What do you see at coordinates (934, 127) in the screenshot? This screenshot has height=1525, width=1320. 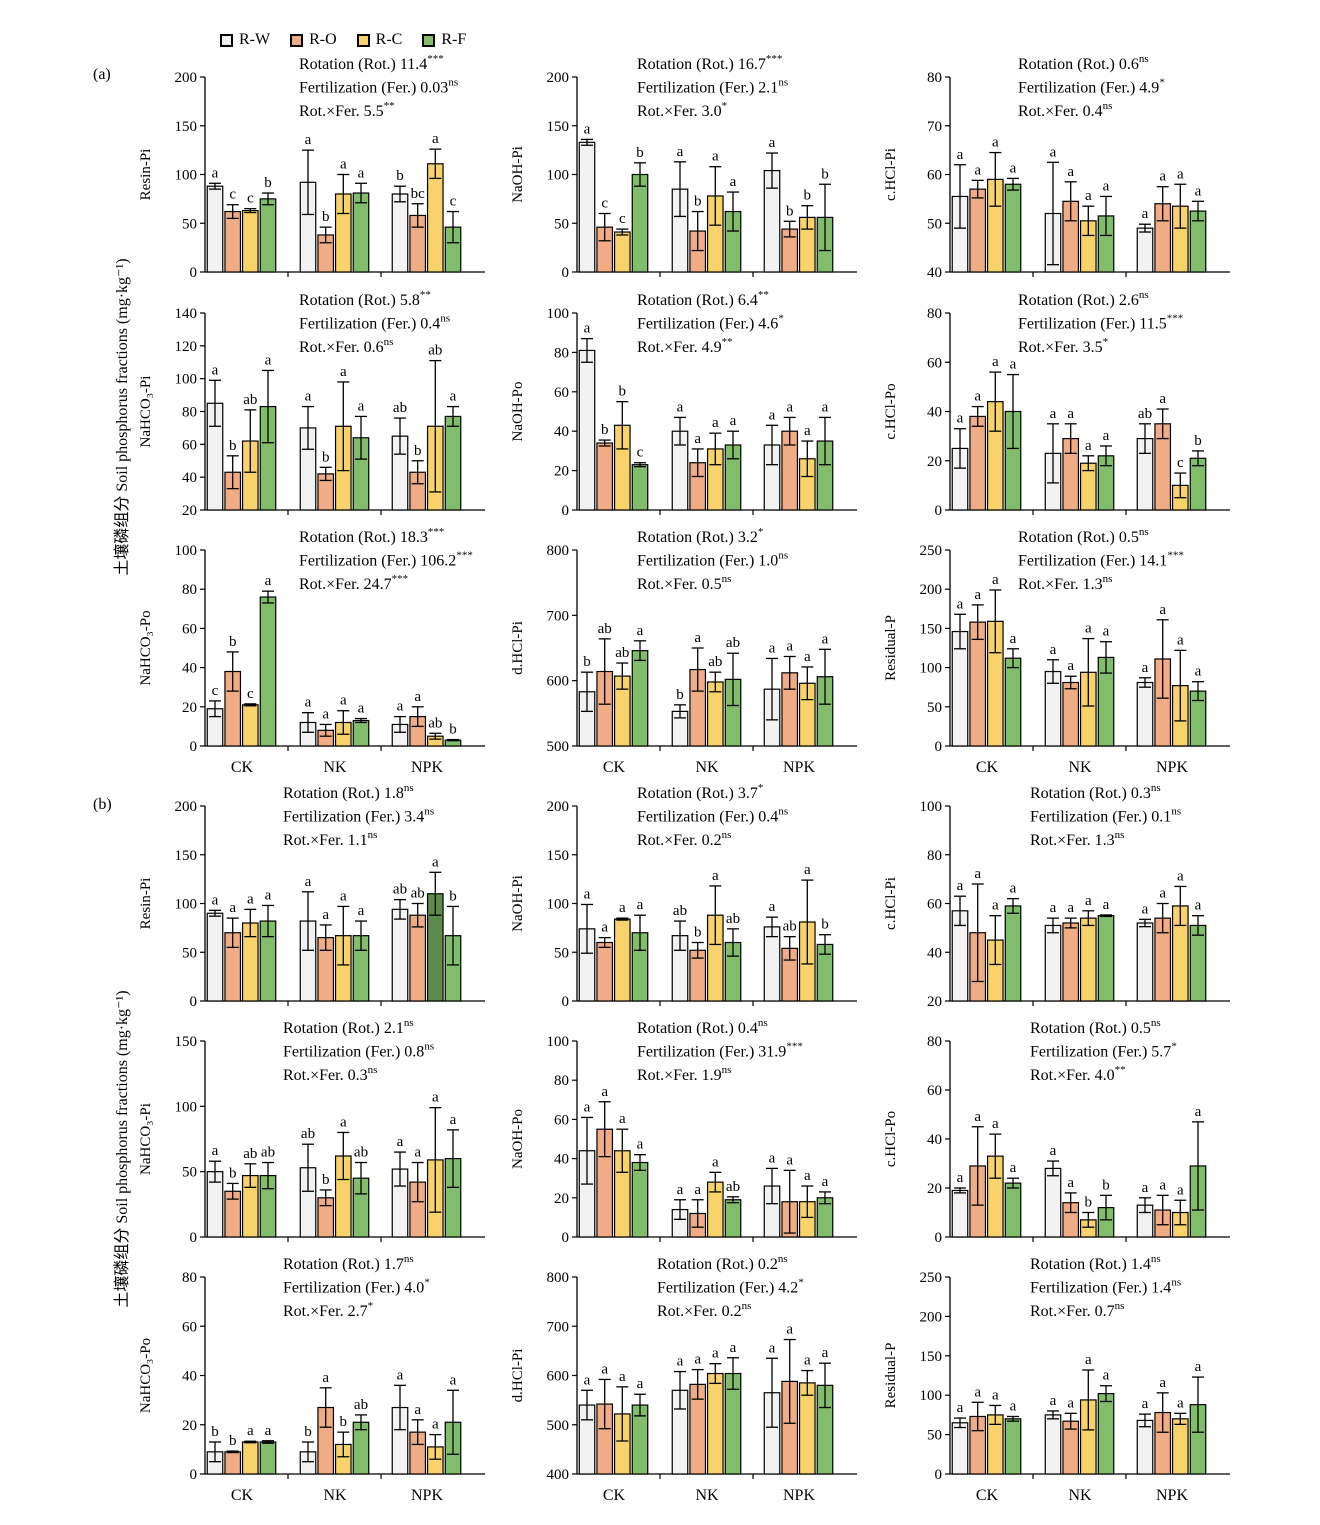 I see `y-tick-label: 70` at bounding box center [934, 127].